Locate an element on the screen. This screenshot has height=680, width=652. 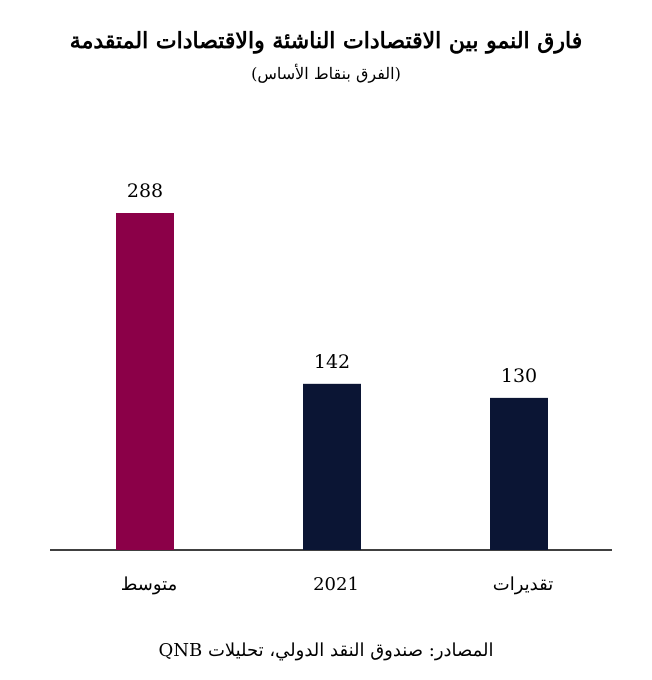
category-label-1: 2021 is located at coordinates (336, 584).